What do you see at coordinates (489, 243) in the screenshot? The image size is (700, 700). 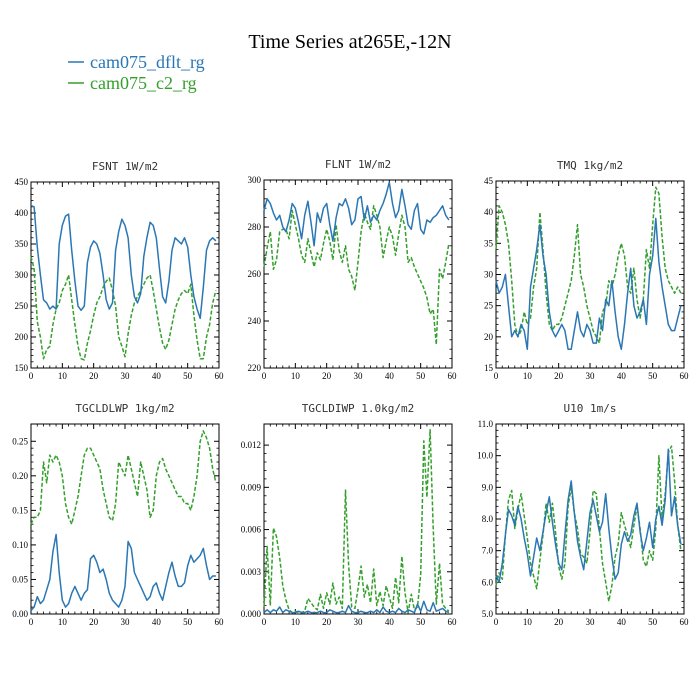 I see `y-tick-label: 35` at bounding box center [489, 243].